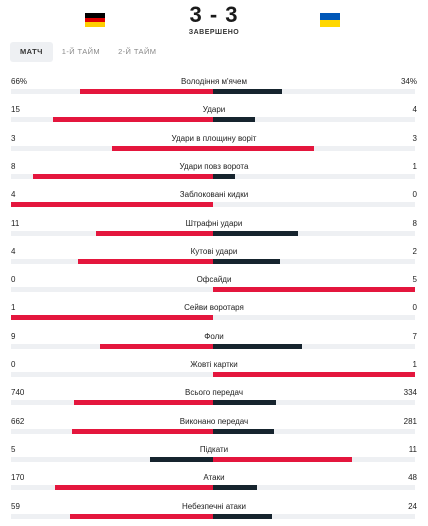  What do you see at coordinates (214, 110) in the screenshot?
I see `stat-label: Удари` at bounding box center [214, 110].